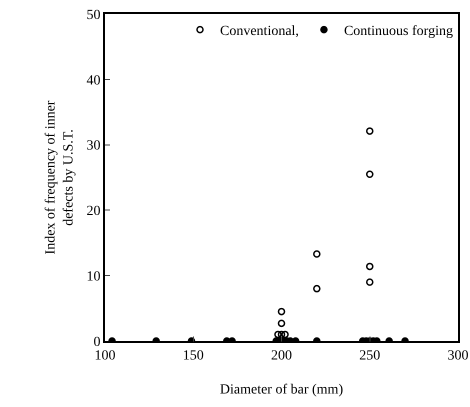  Describe the element at coordinates (458, 356) in the screenshot. I see `x-tick-label: 300` at that location.